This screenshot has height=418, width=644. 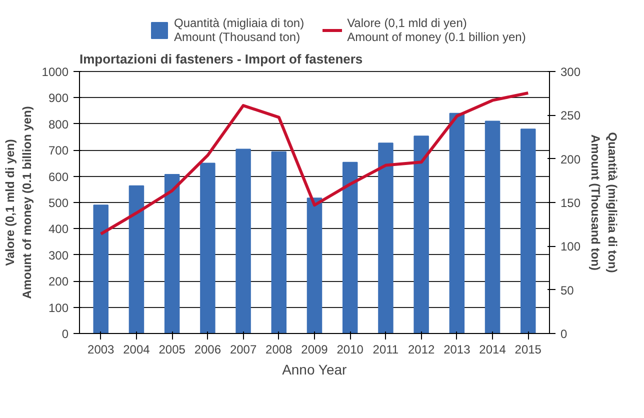 I want to click on x-tick-label: 2010, so click(x=350, y=349).